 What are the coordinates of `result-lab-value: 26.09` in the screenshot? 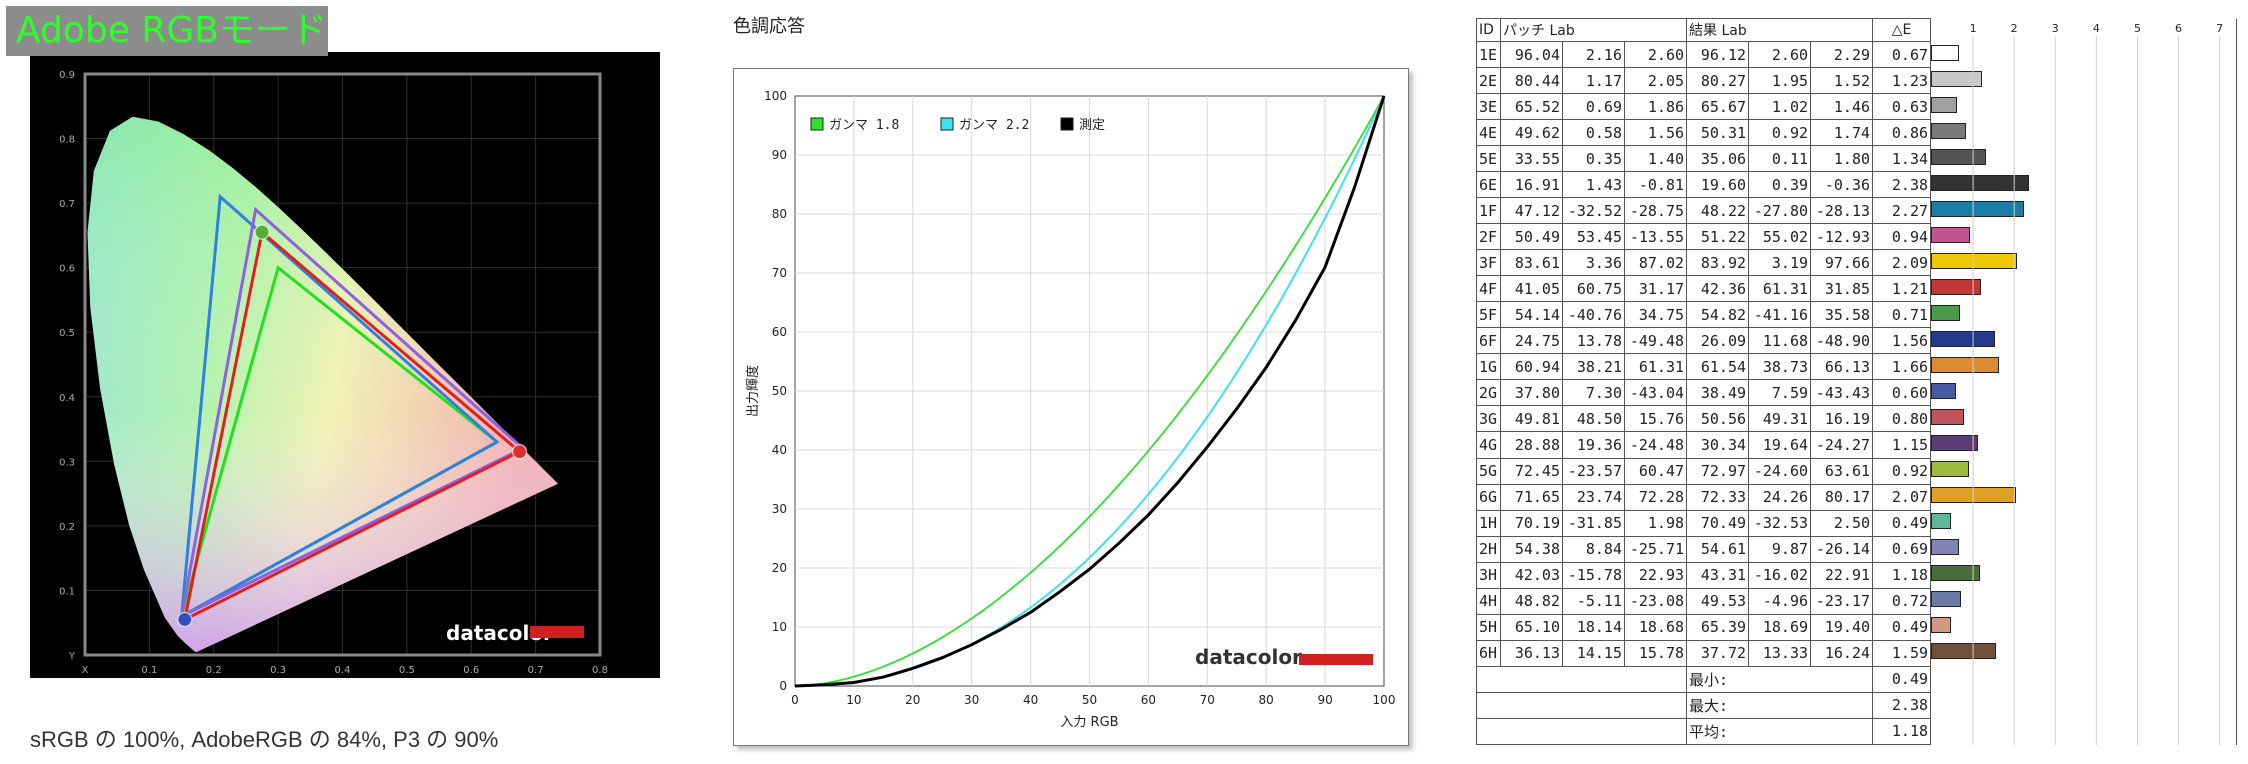 It's located at (1718, 341).